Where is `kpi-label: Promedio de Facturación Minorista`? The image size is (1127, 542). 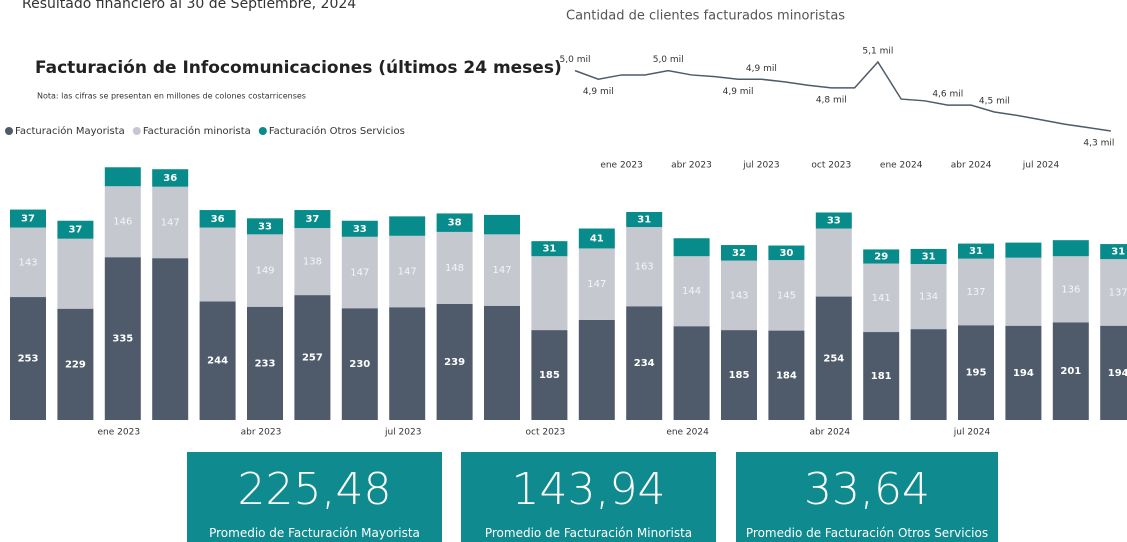
kpi-label: Promedio de Facturación Minorista is located at coordinates (588, 533).